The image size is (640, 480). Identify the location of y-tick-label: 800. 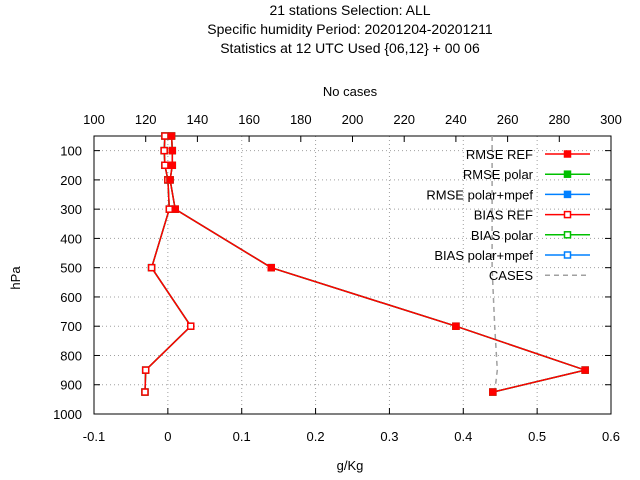
(71, 355).